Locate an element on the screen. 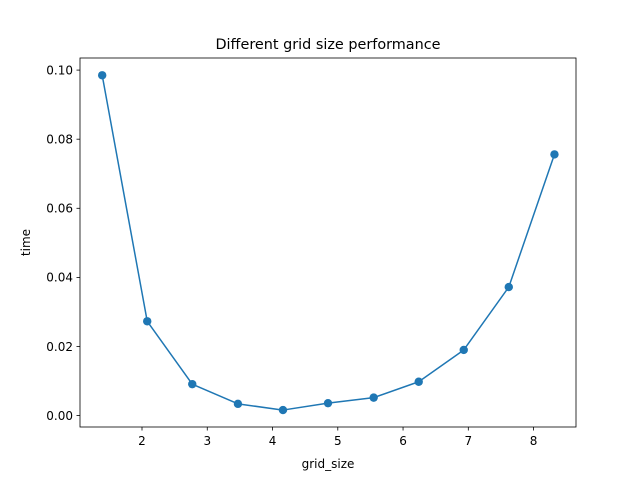 Image resolution: width=640 pixels, height=485 pixels. x-tick-label: 8 is located at coordinates (534, 441).